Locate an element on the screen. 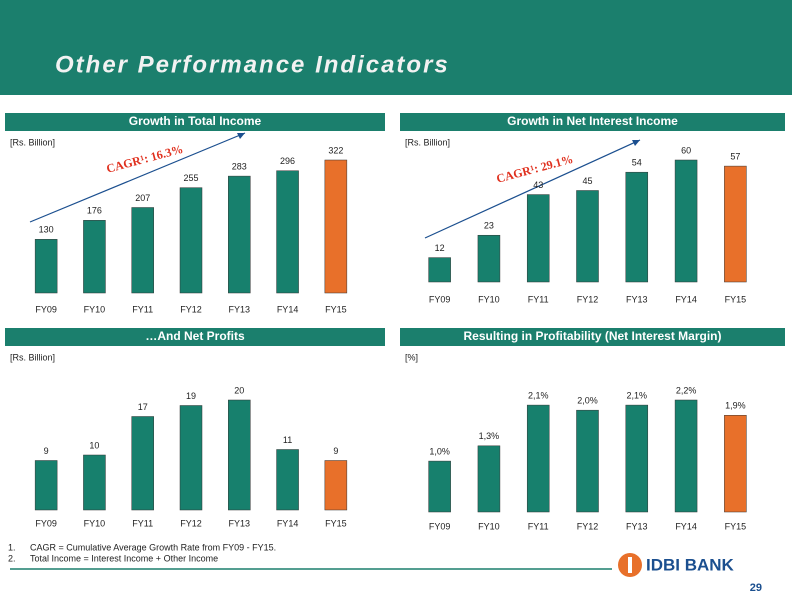  value-label: 12 is located at coordinates (440, 248).